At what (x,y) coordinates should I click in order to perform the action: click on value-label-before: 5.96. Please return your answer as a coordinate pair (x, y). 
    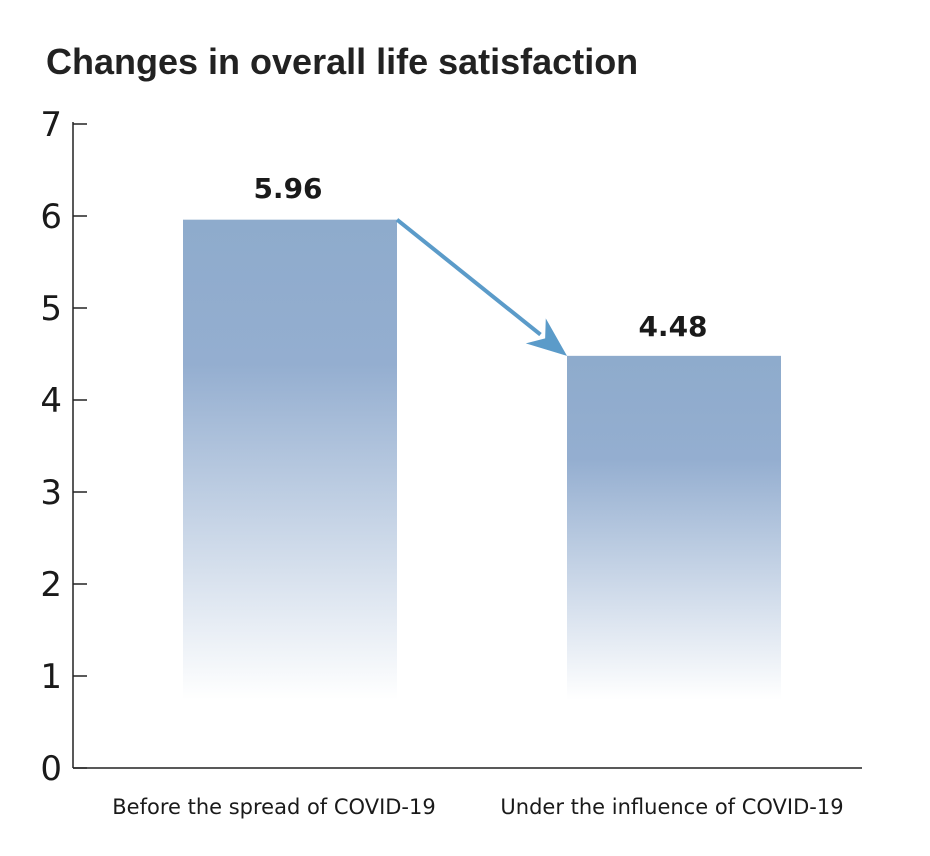
    Looking at the image, I should click on (287, 188).